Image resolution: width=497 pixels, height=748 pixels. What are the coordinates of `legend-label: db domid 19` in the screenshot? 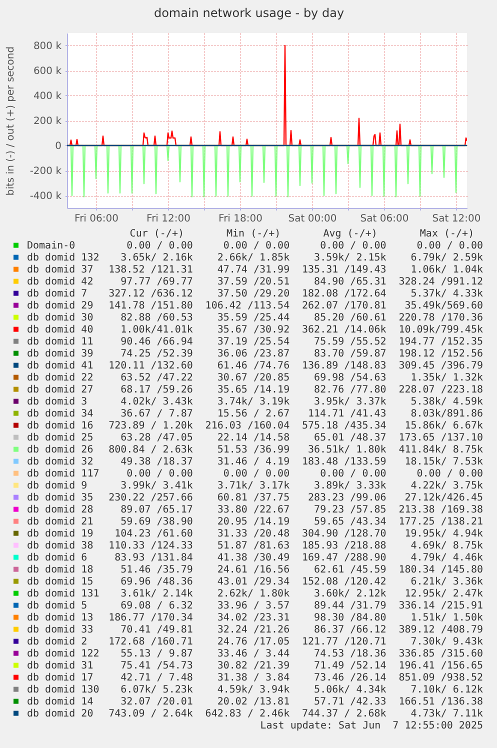 It's located at (60, 534).